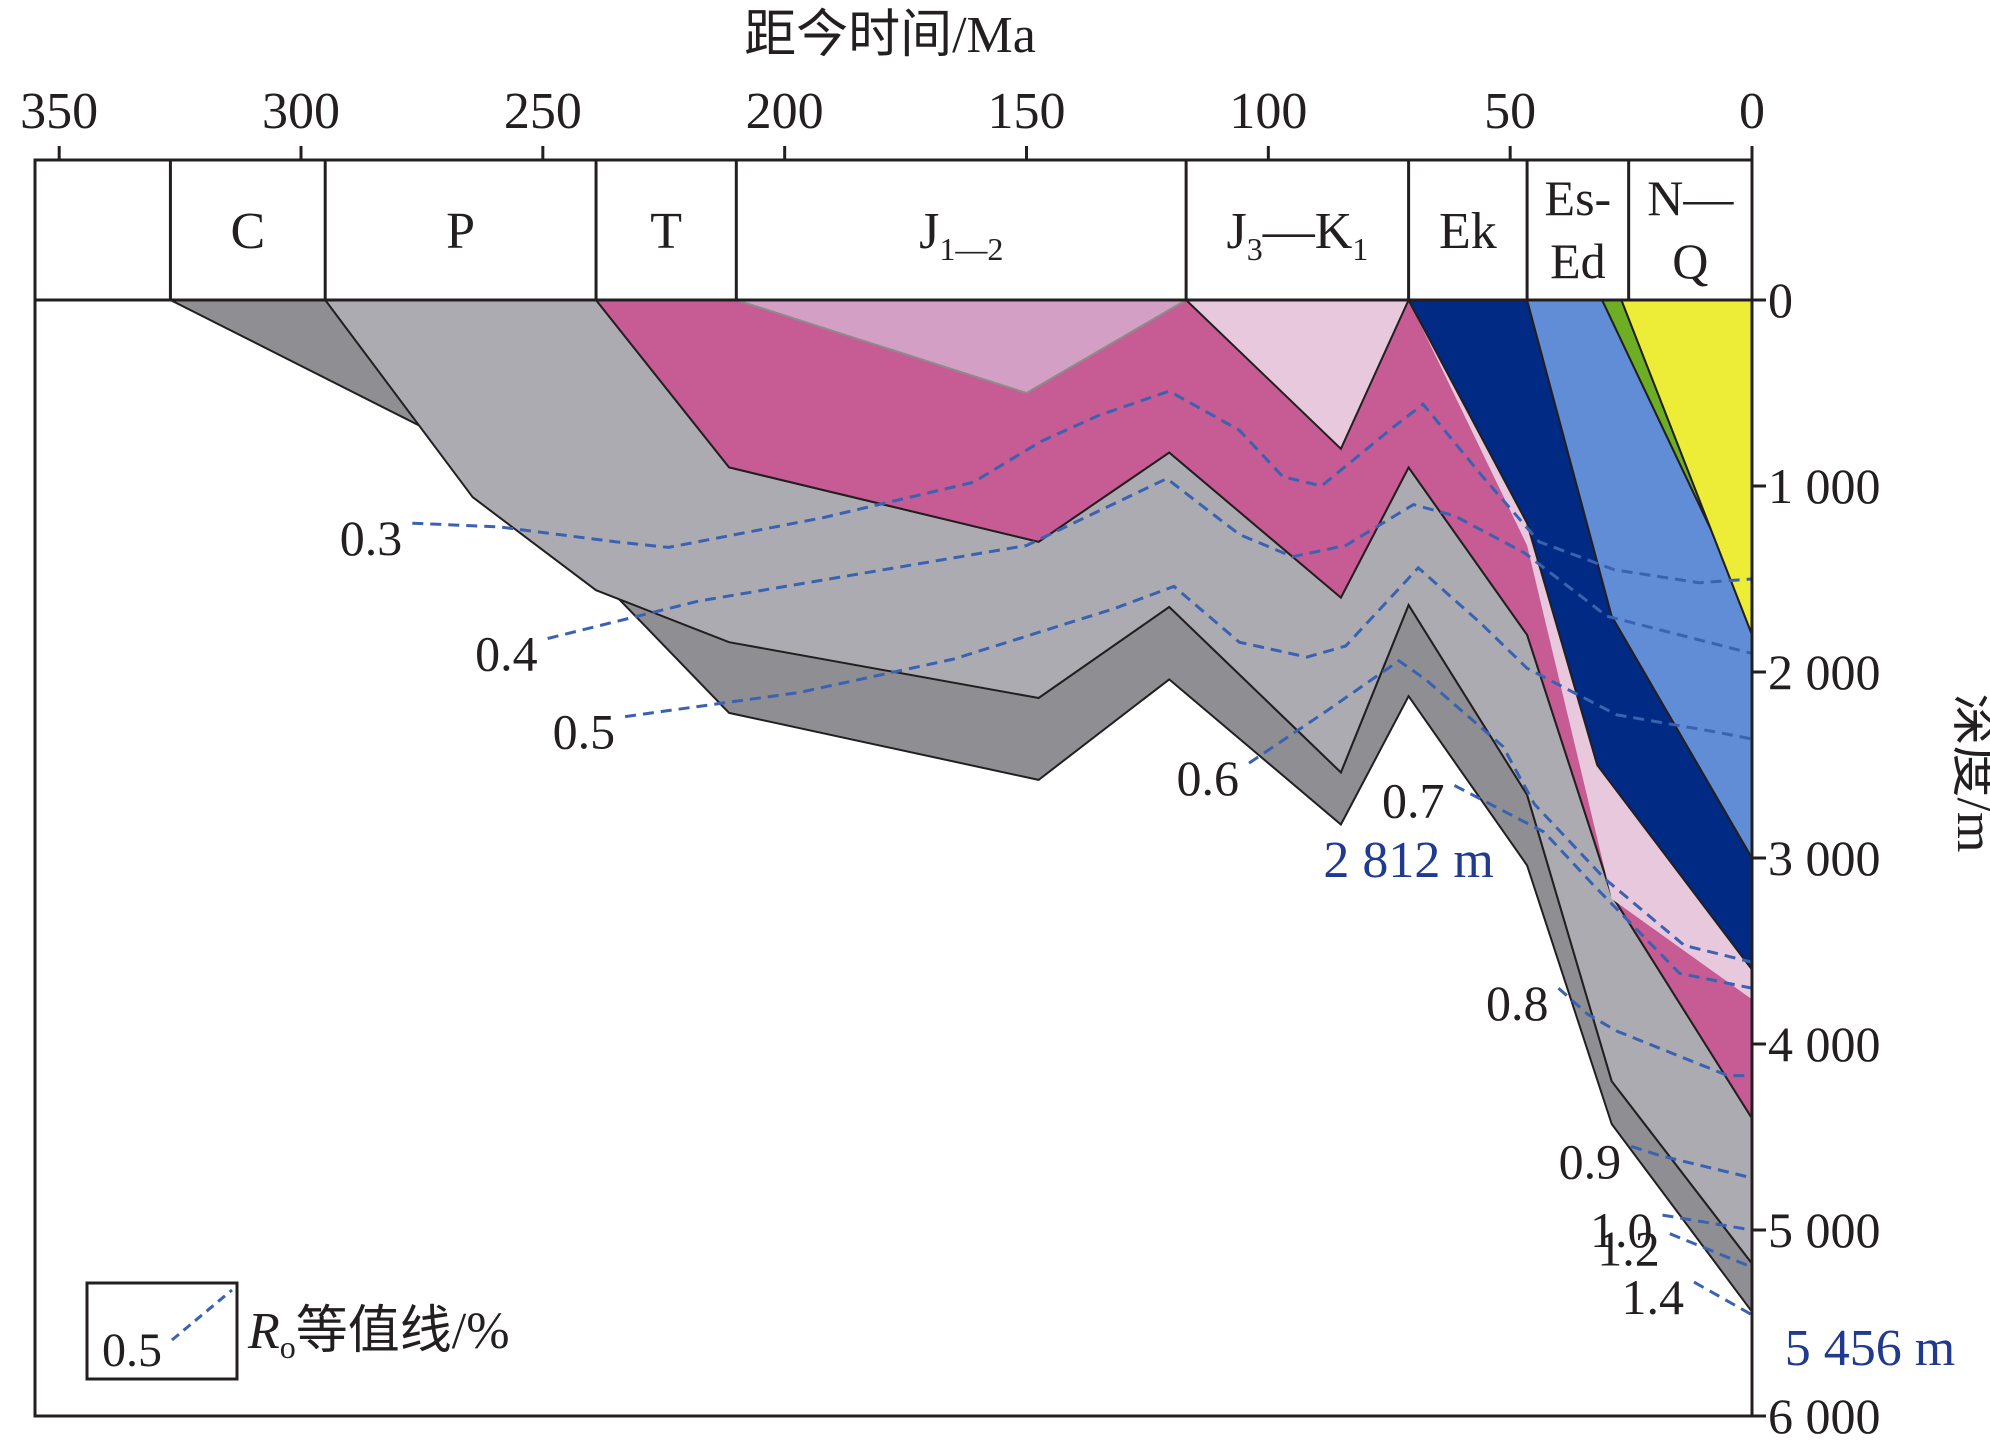 The width and height of the screenshot is (1990, 1445). What do you see at coordinates (890, 35) in the screenshot?
I see `x-axis-title: 距今时间/Ma` at bounding box center [890, 35].